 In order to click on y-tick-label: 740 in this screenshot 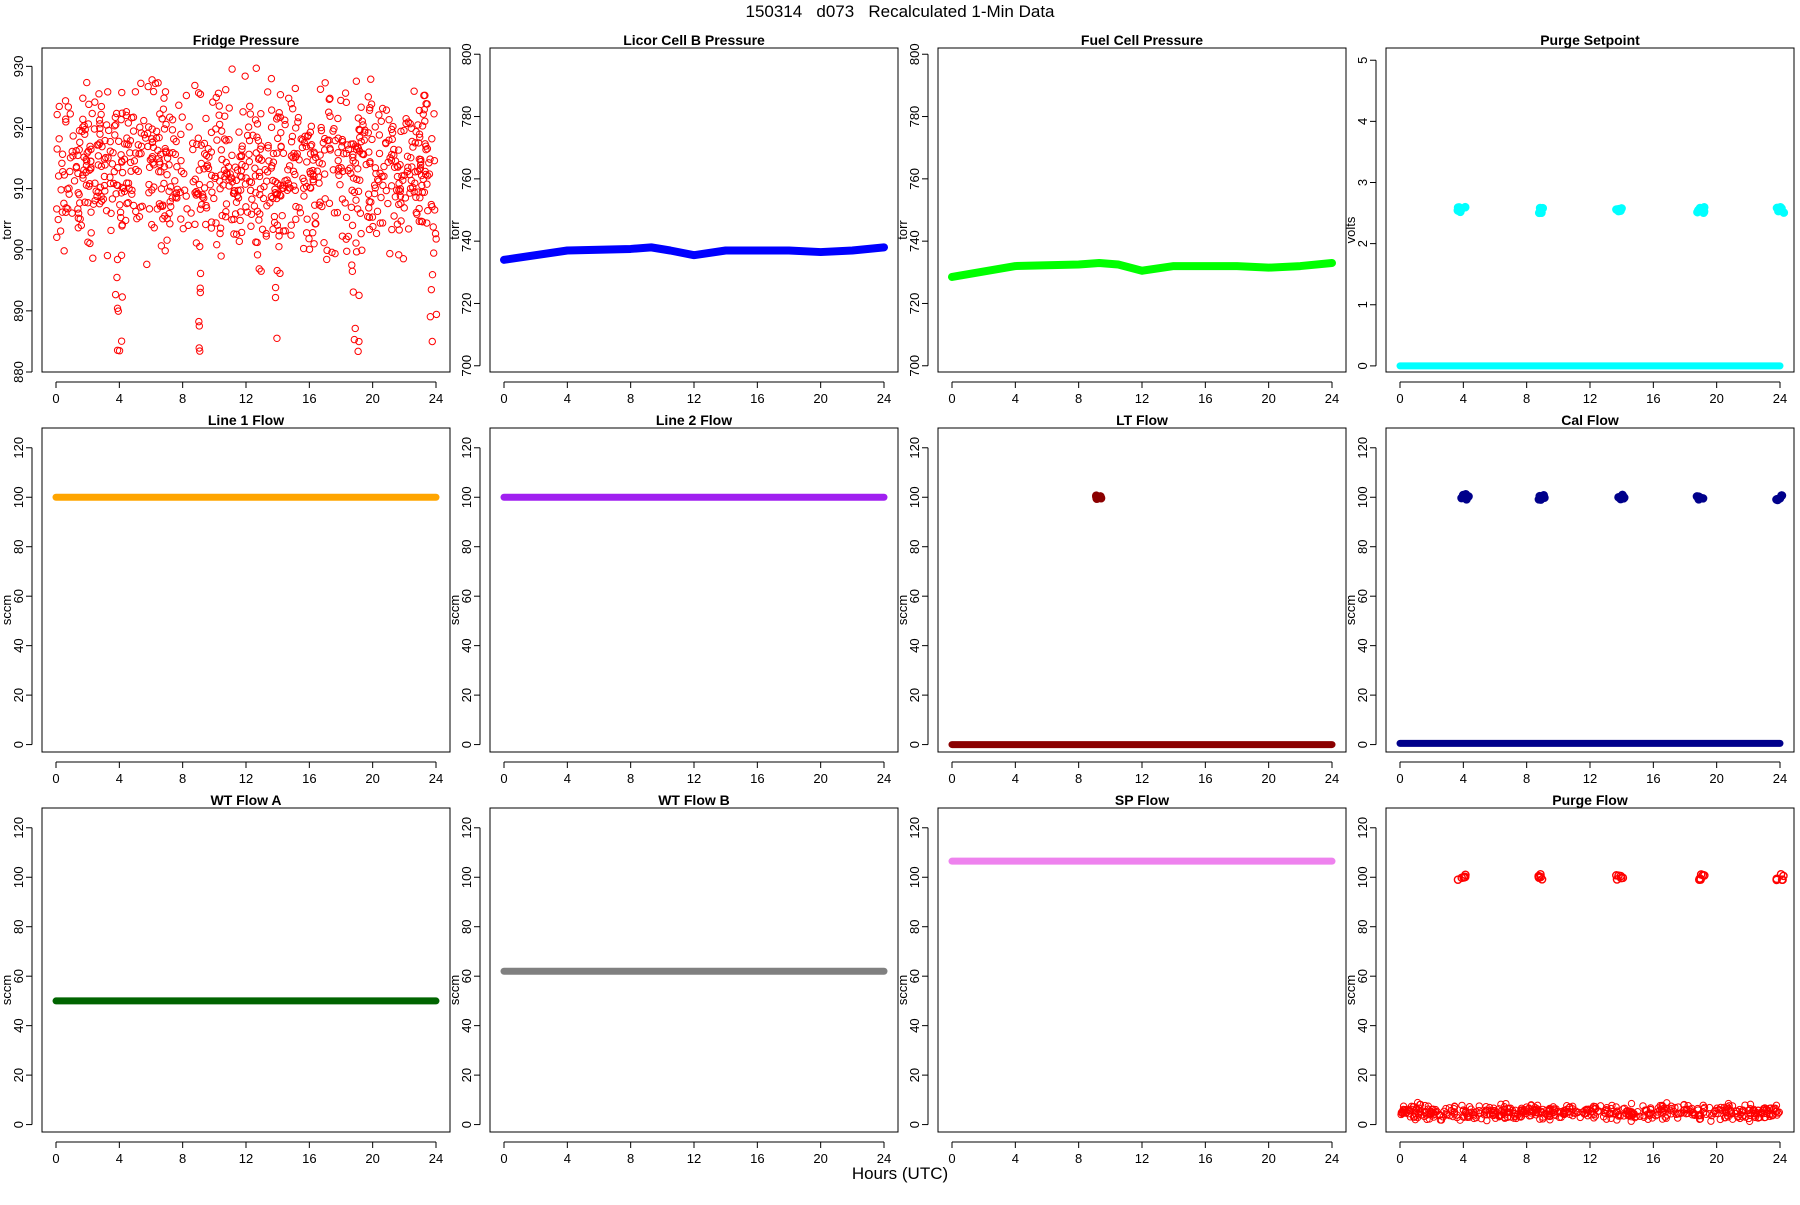, I will do `click(914, 241)`.